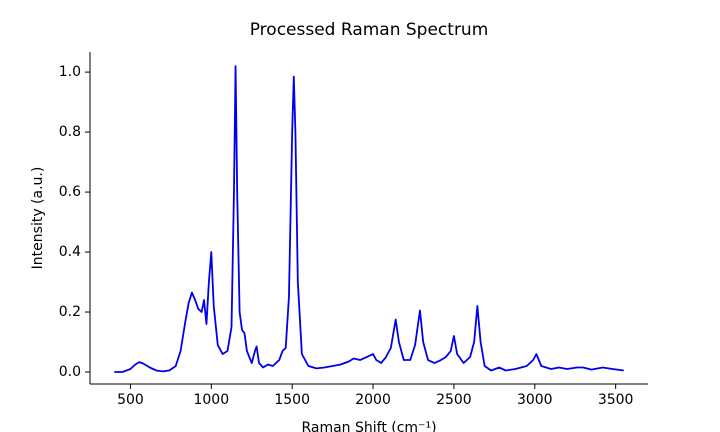 The width and height of the screenshot is (720, 432). What do you see at coordinates (70, 372) in the screenshot?
I see `y-tick-label: 0.0` at bounding box center [70, 372].